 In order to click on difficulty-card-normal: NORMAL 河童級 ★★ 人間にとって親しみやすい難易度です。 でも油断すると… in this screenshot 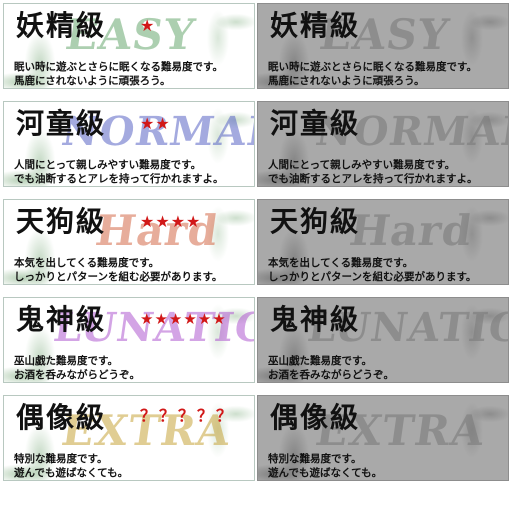, I will do `click(129, 144)`.